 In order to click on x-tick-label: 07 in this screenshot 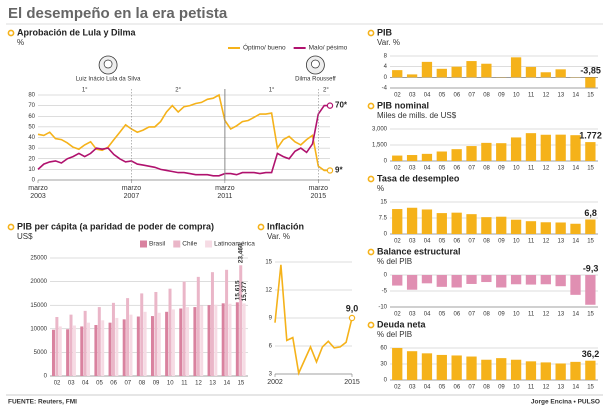, I will do `click(471, 388)`.